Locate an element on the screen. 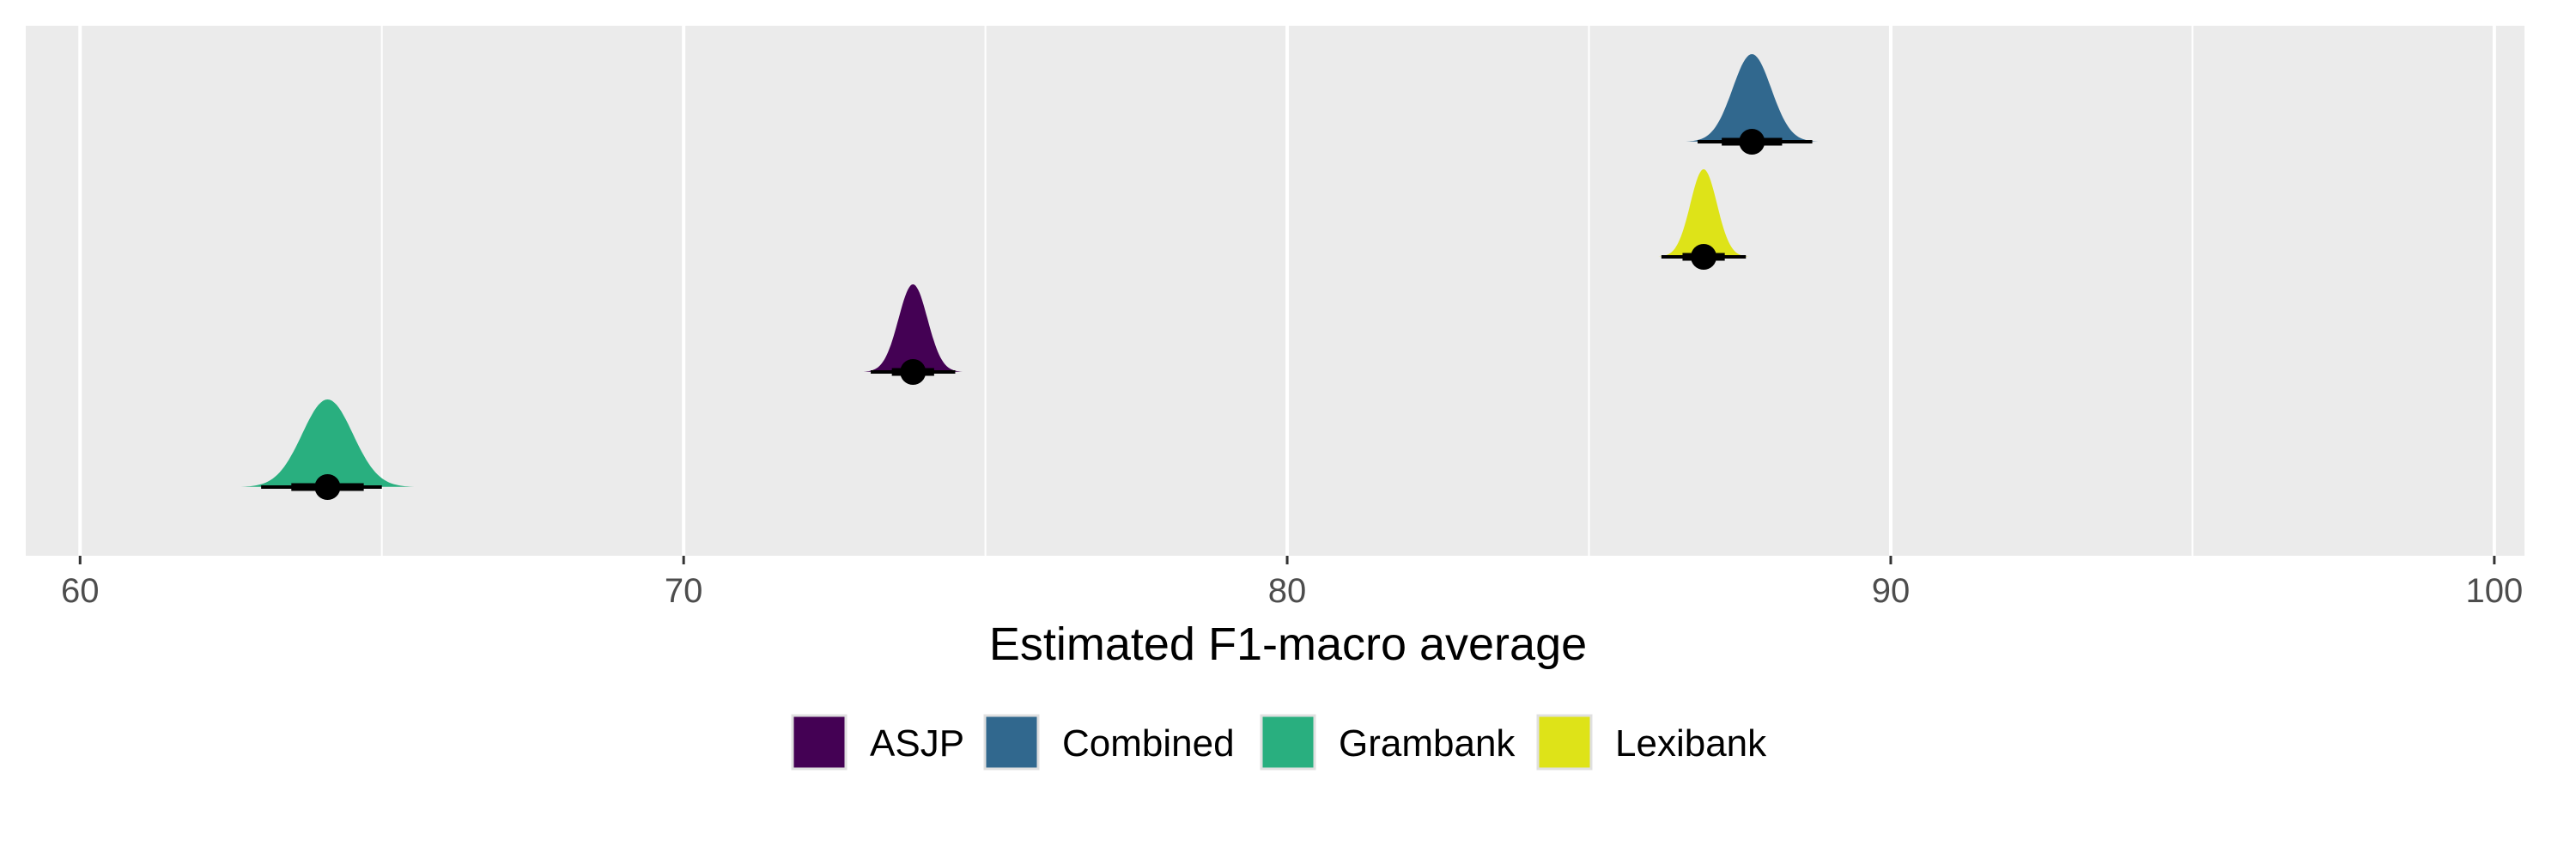 Image resolution: width=2576 pixels, height=859 pixels. legend-key-asjp is located at coordinates (819, 743).